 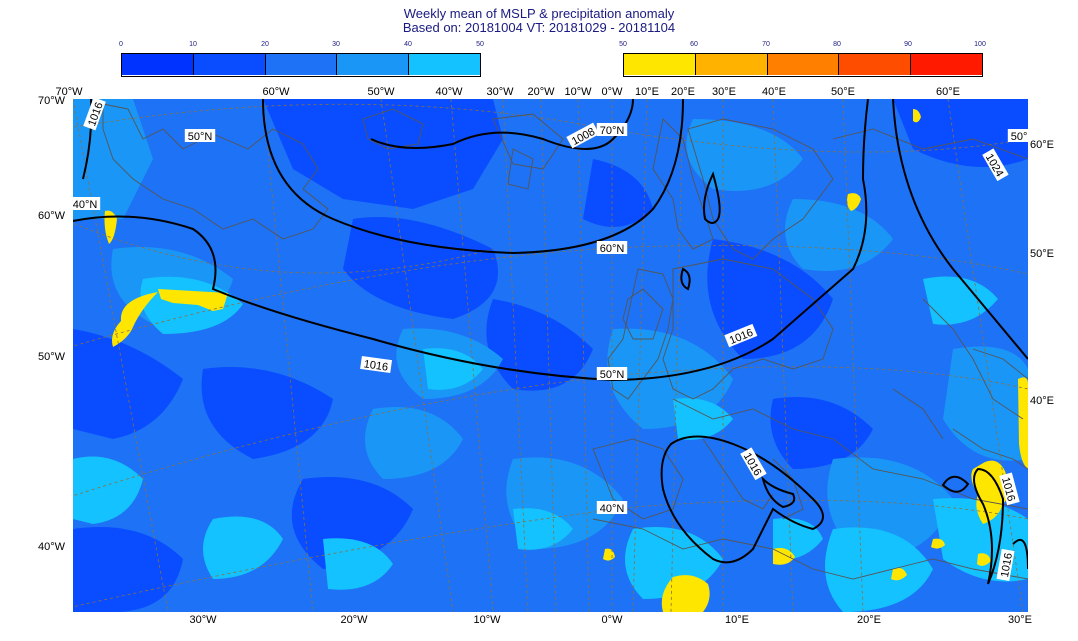 I want to click on colorbar-neg-label: 40, so click(x=408, y=44).